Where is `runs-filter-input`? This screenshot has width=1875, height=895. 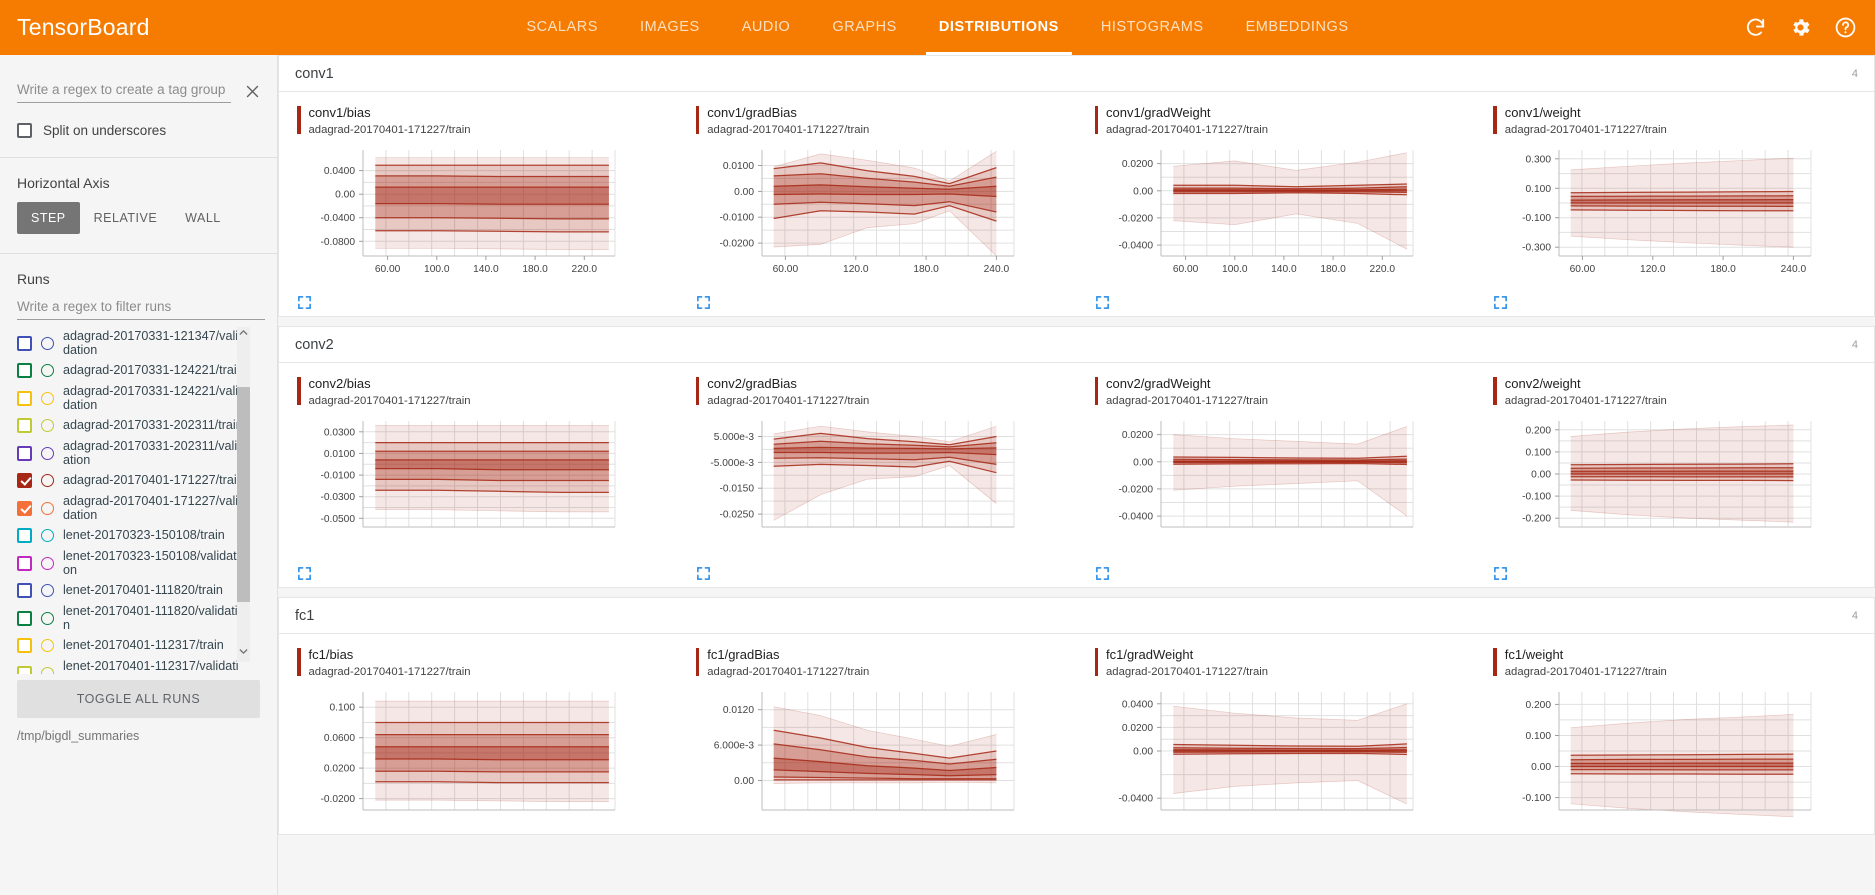 runs-filter-input is located at coordinates (141, 308).